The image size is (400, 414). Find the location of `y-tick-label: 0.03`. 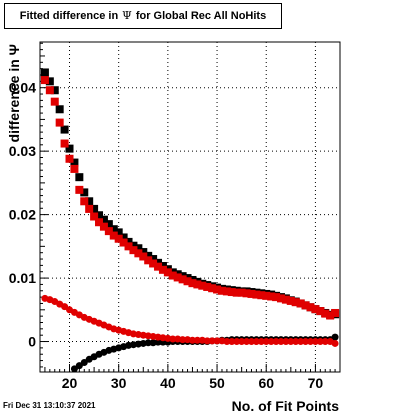

y-tick-label: 0.03 is located at coordinates (22, 151).